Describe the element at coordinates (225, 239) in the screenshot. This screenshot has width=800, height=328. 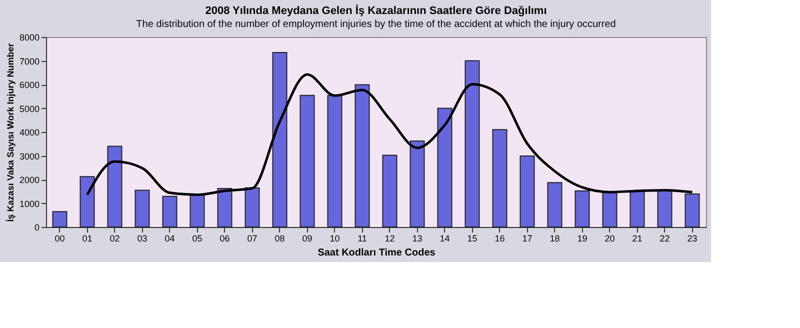
I see `x-tick-label: 06` at that location.